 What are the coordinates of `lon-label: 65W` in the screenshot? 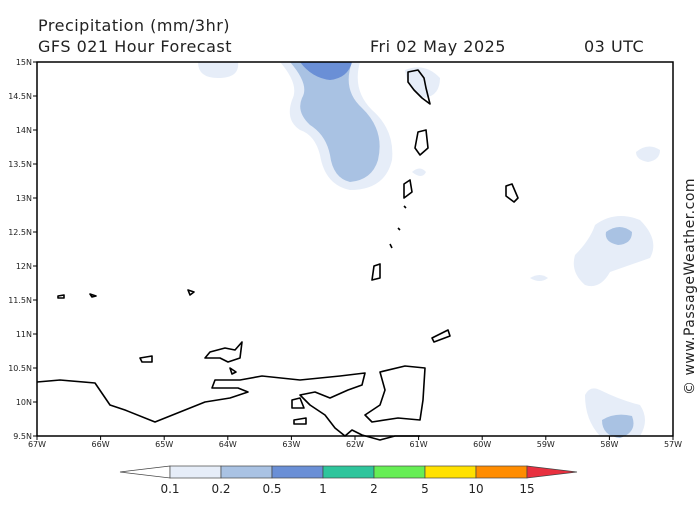 It's located at (164, 444).